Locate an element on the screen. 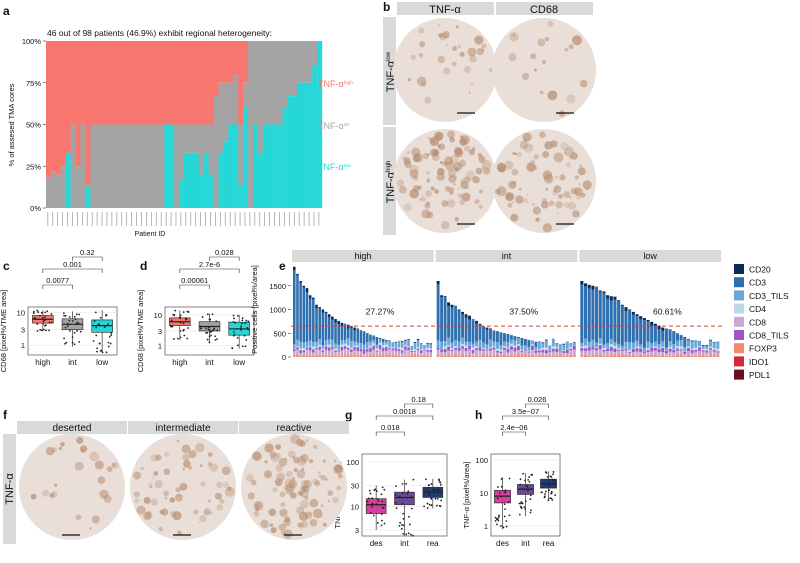 Image resolution: width=800 pixels, height=563 pixels. bar-e-int-24-seg5 is located at coordinates (522, 342).